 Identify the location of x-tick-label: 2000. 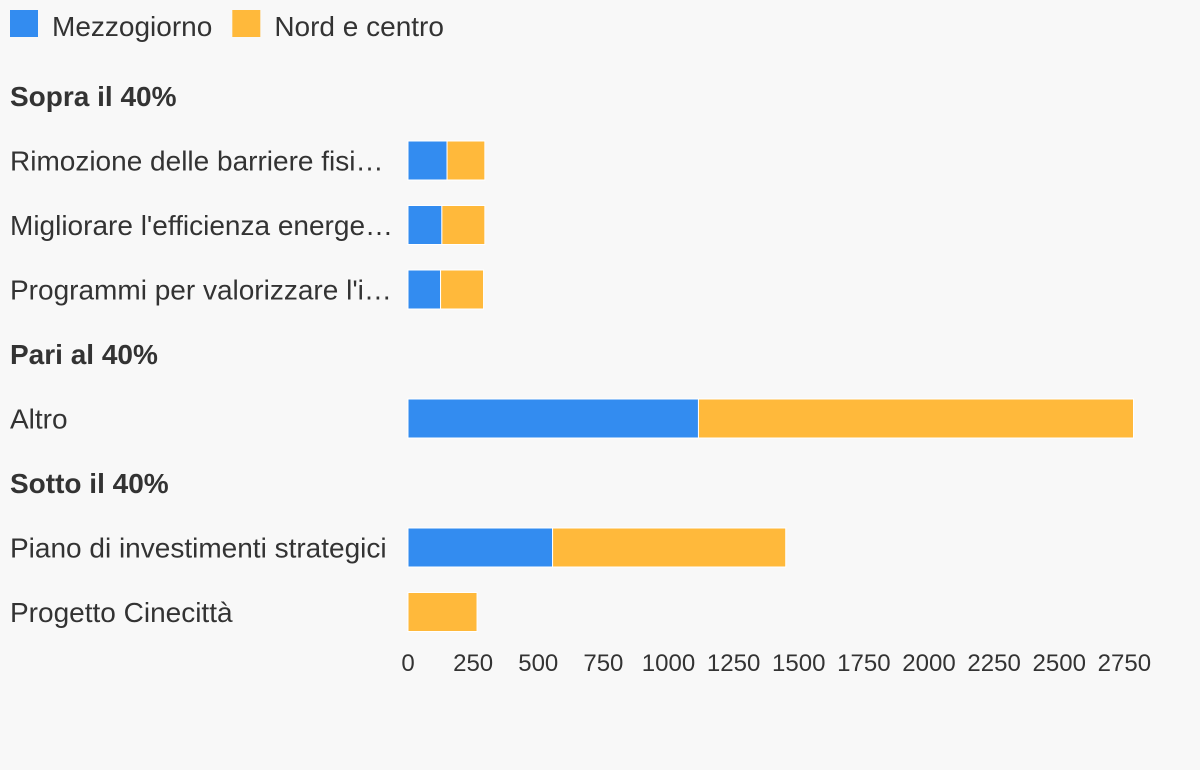
(928, 663).